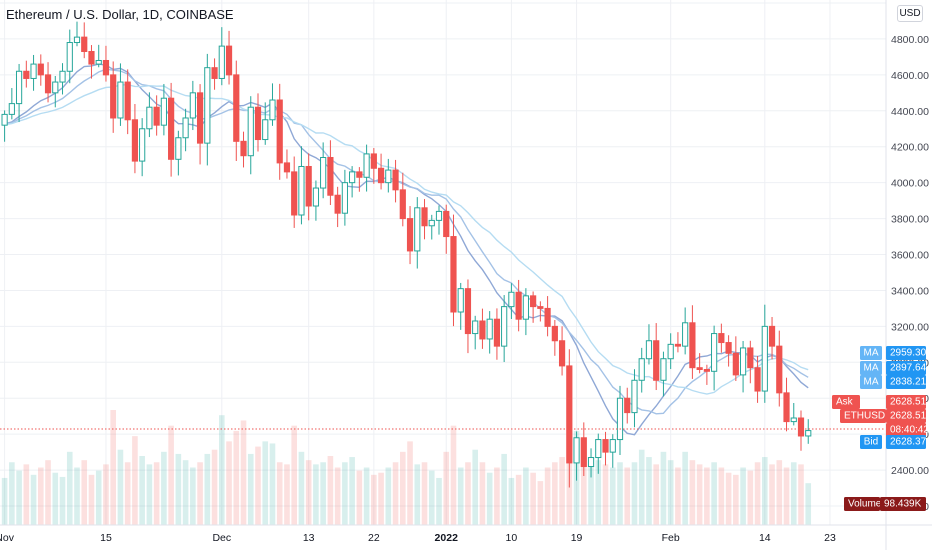 The image size is (932, 550). What do you see at coordinates (309, 538) in the screenshot?
I see `x-tick-label: 13` at bounding box center [309, 538].